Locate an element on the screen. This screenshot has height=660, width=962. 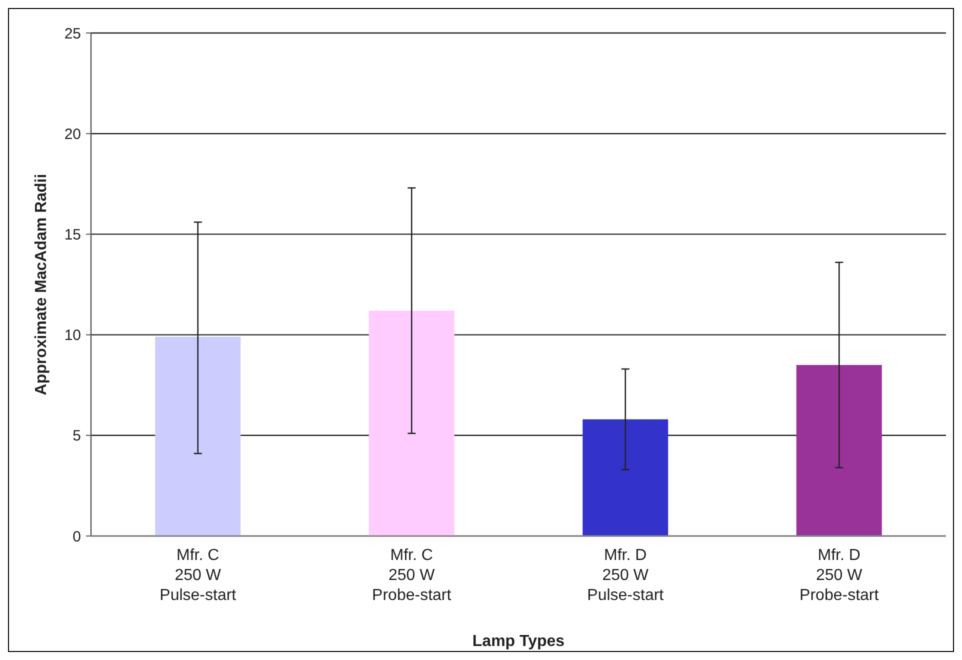
y-tick-label: 10 is located at coordinates (72, 335).